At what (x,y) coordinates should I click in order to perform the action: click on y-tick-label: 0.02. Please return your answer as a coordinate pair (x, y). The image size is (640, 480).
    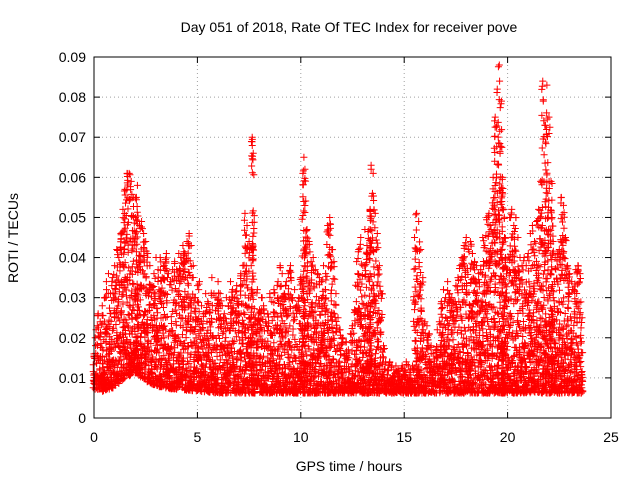
    Looking at the image, I should click on (72, 338).